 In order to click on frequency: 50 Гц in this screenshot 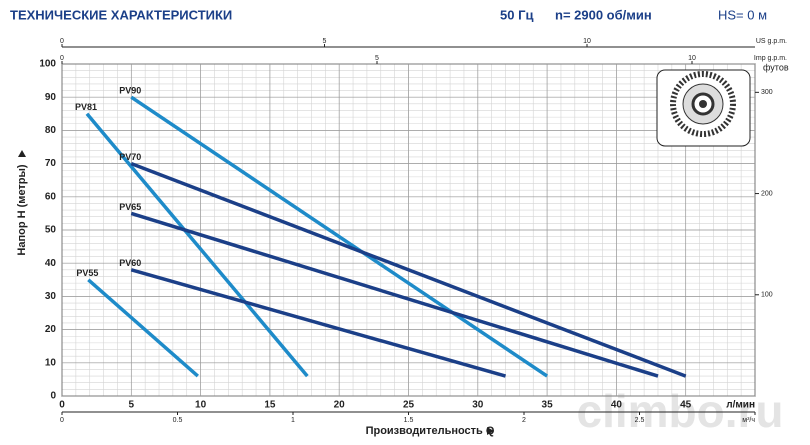, I will do `click(516, 14)`.